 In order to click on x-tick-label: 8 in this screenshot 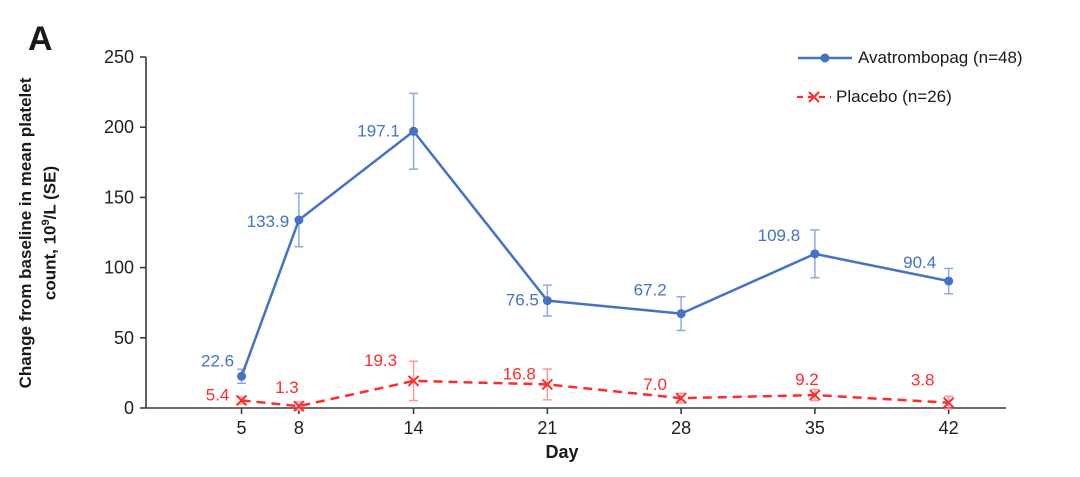, I will do `click(299, 428)`.